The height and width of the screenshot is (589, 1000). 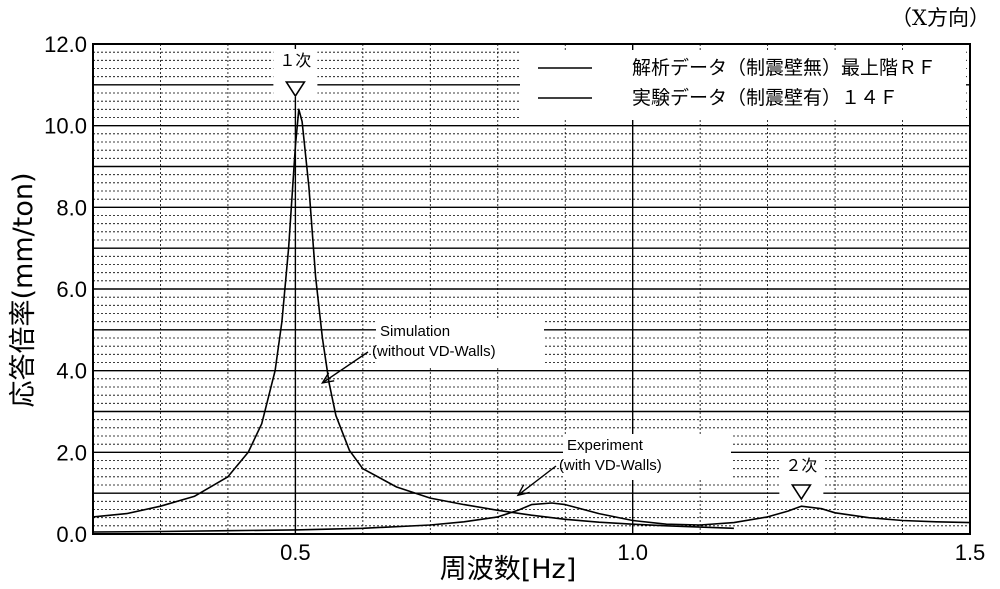 I want to click on legend: 解析データ（制震壁無）最上階ＲＦ 実験データ（制震壁有）１４Ｆ, so click(x=743, y=85).